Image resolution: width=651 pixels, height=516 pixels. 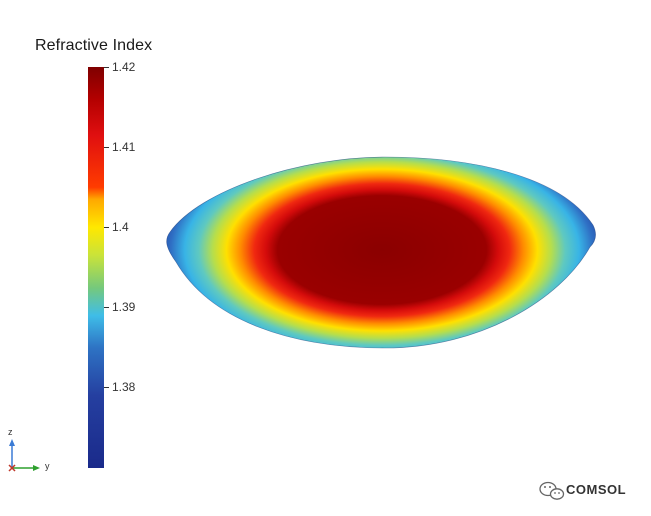 What do you see at coordinates (120, 227) in the screenshot?
I see `colorbar-tick-label: 1.4` at bounding box center [120, 227].